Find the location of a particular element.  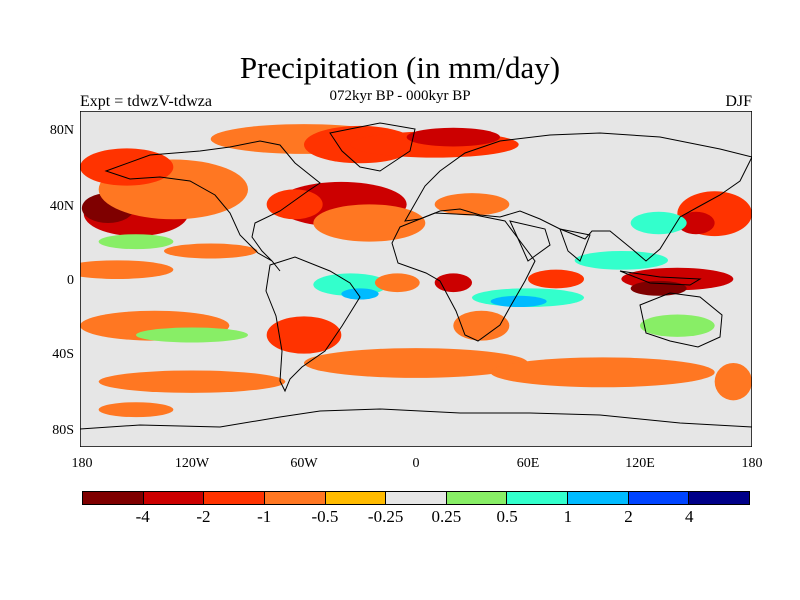

lon-tick-120w: 120W is located at coordinates (192, 463).